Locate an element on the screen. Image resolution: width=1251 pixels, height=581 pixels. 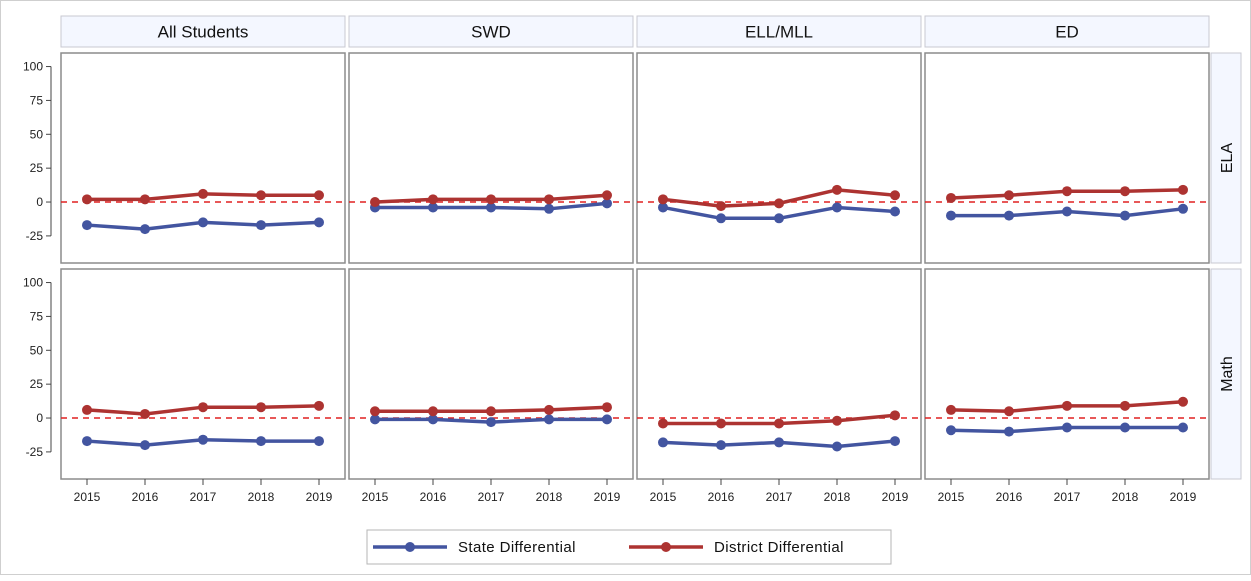
panel-math-all-students is located at coordinates (203, 374).